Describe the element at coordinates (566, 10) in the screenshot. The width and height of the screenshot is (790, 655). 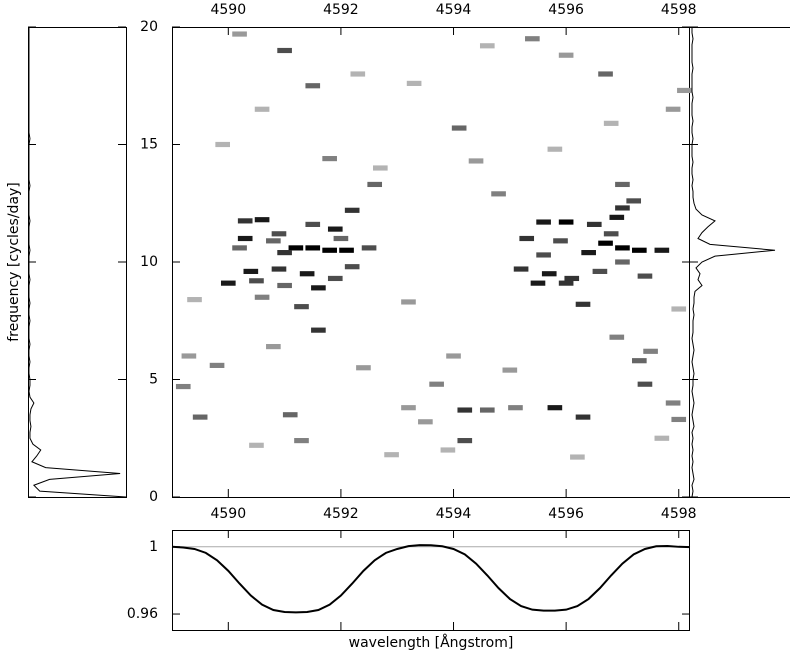
I see `x-tick-label-top: 4596` at that location.